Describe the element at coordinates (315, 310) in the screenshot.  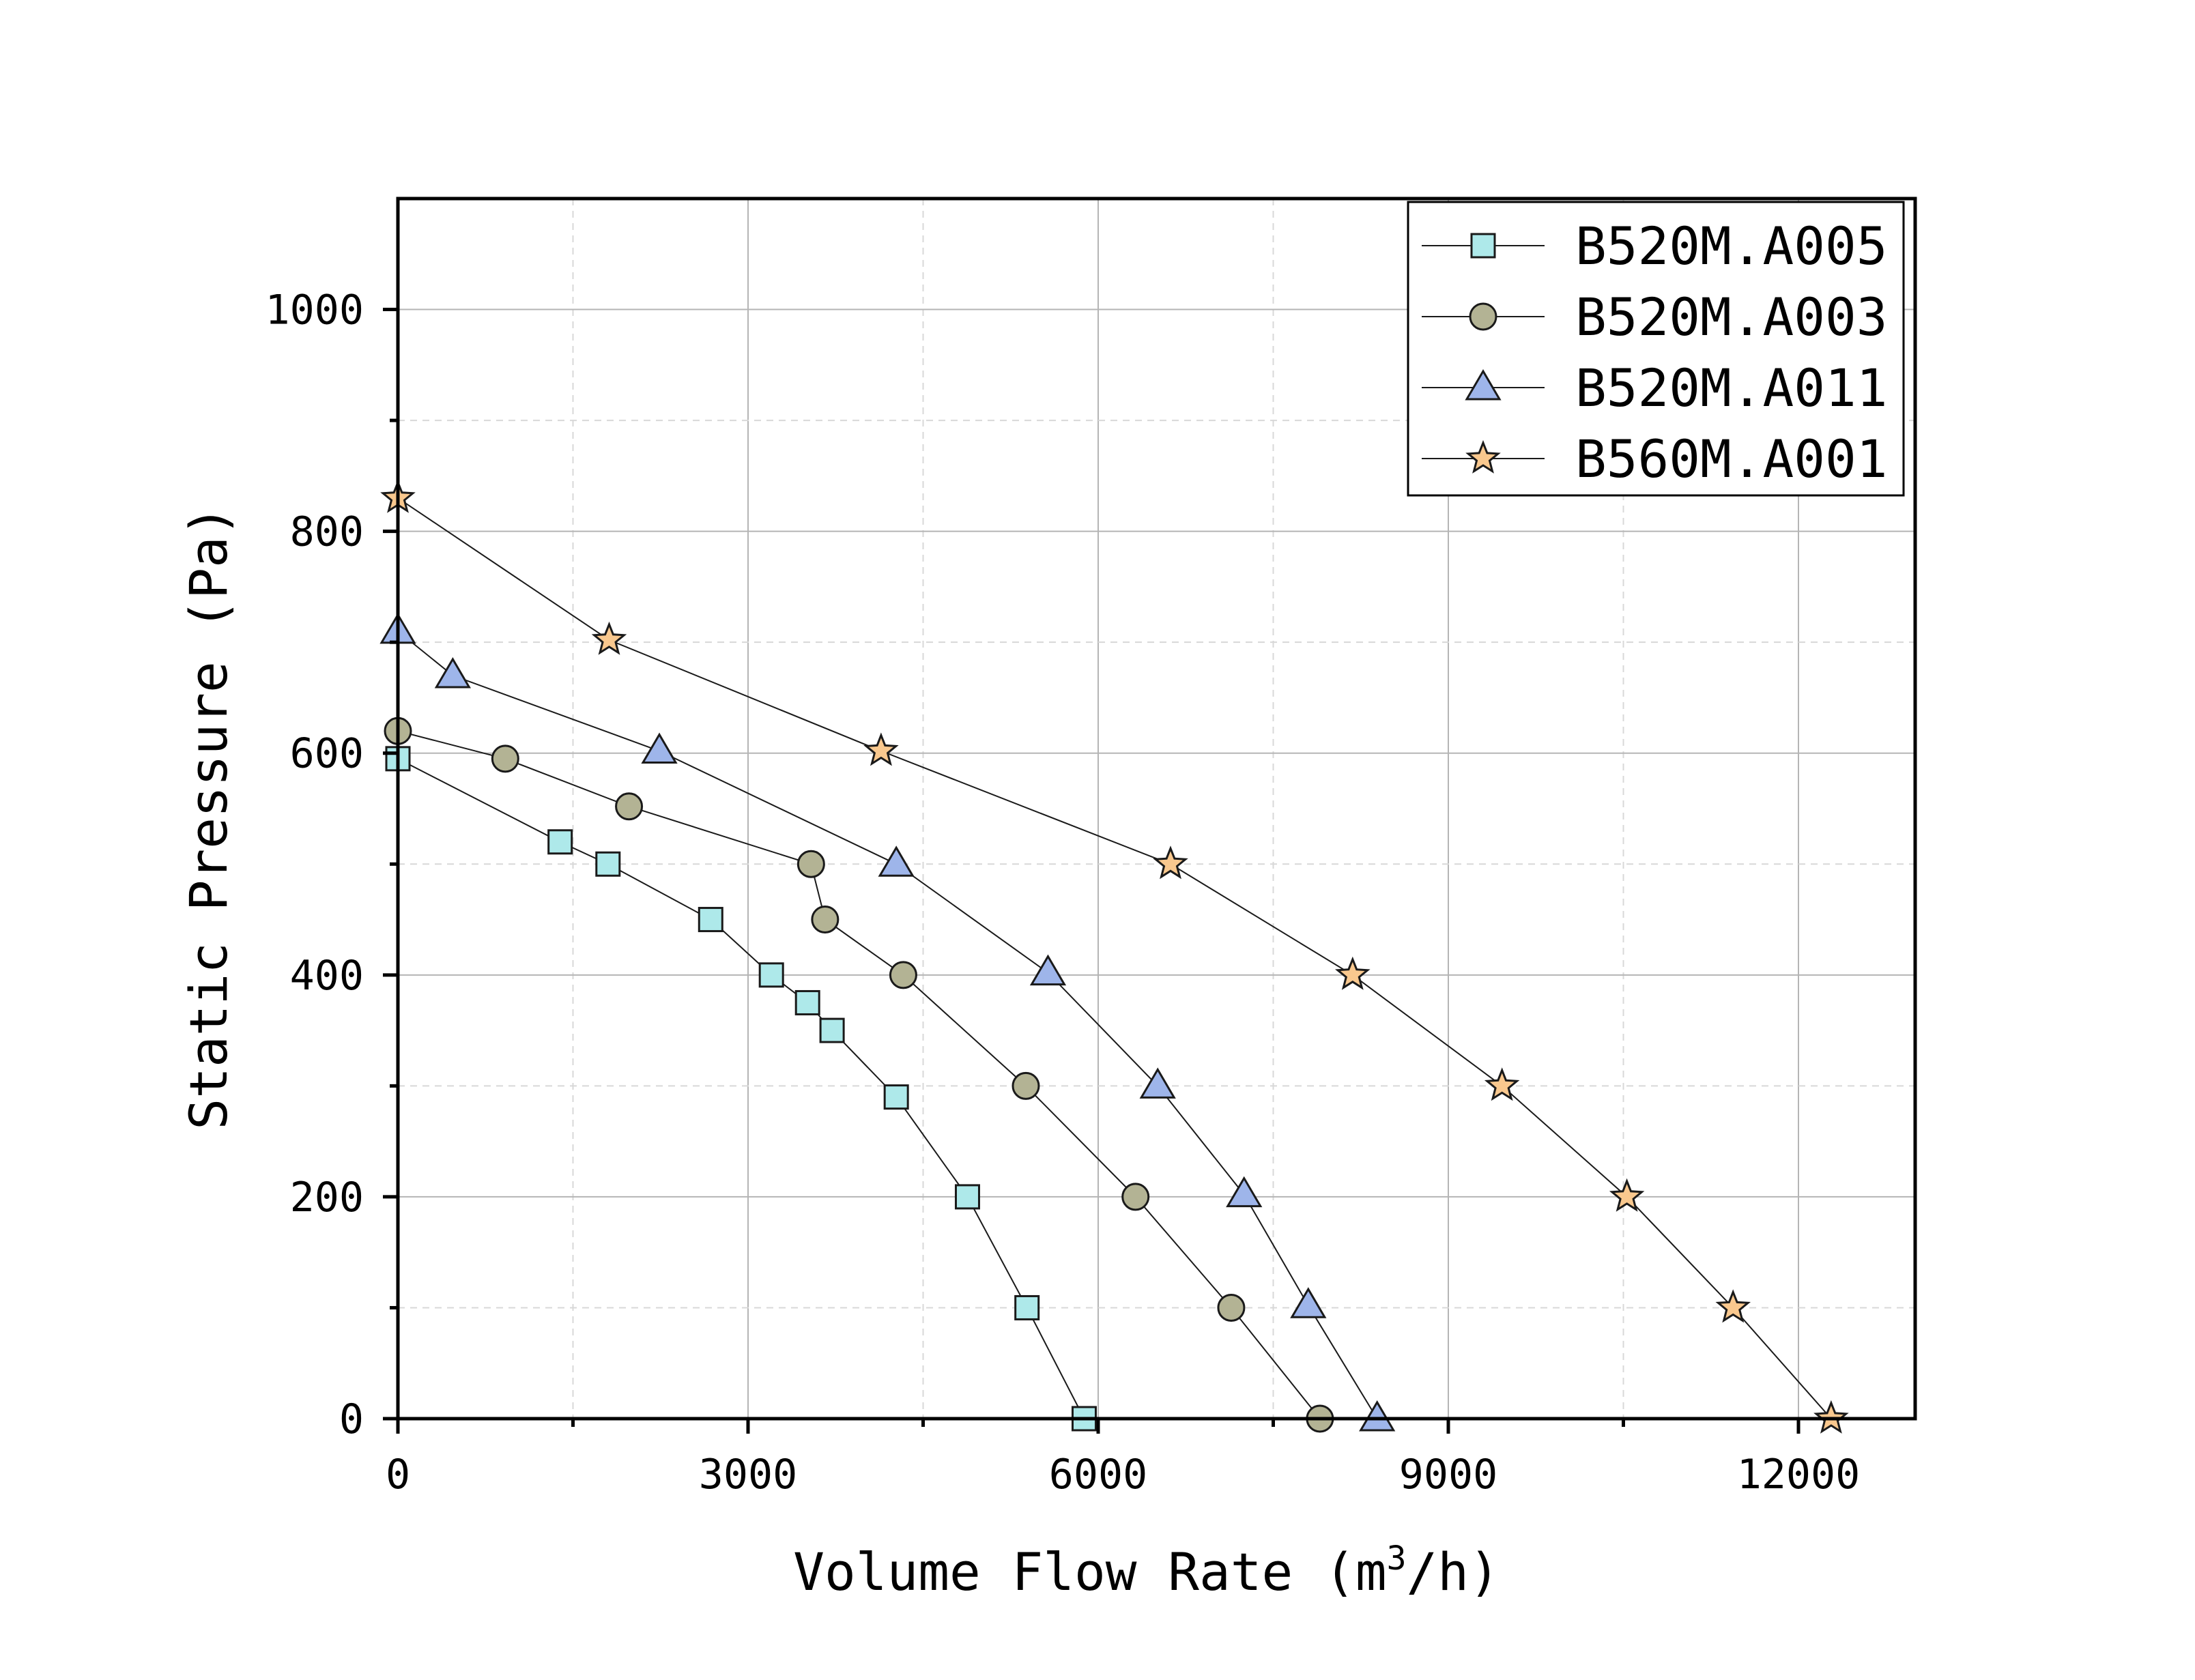
I see `y-tick-label: 1000` at that location.